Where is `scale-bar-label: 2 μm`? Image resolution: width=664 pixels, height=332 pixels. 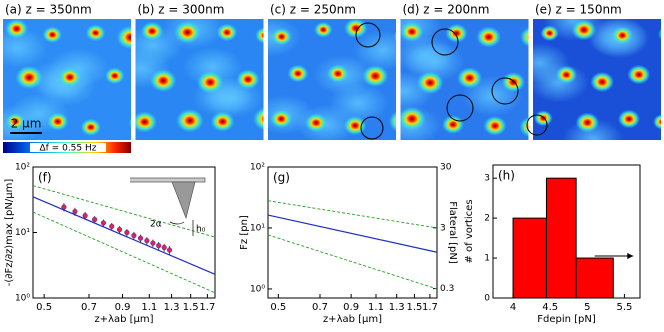
scale-bar-label: 2 μm is located at coordinates (26, 124).